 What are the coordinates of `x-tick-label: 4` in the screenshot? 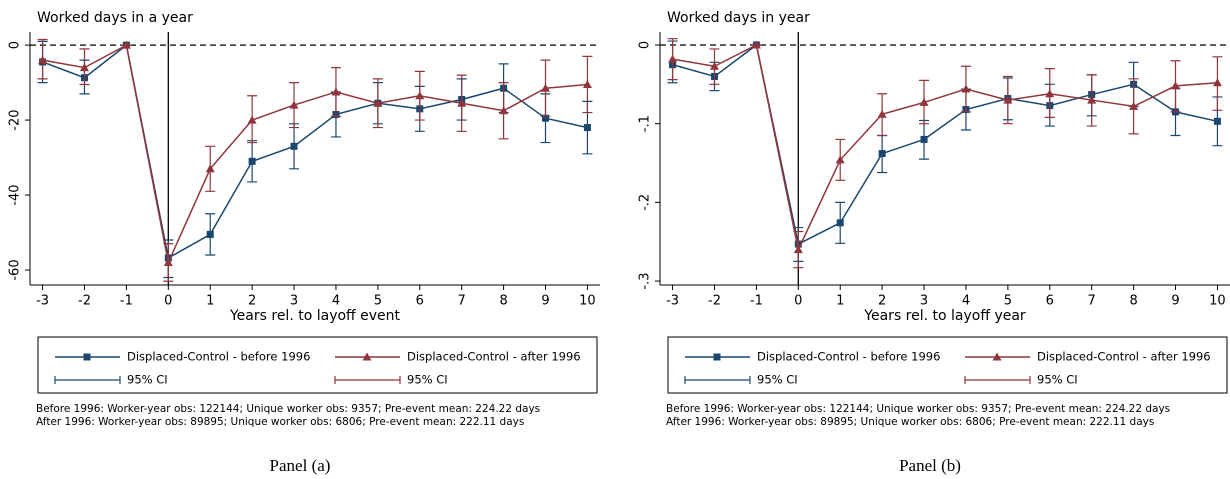 It's located at (966, 301).